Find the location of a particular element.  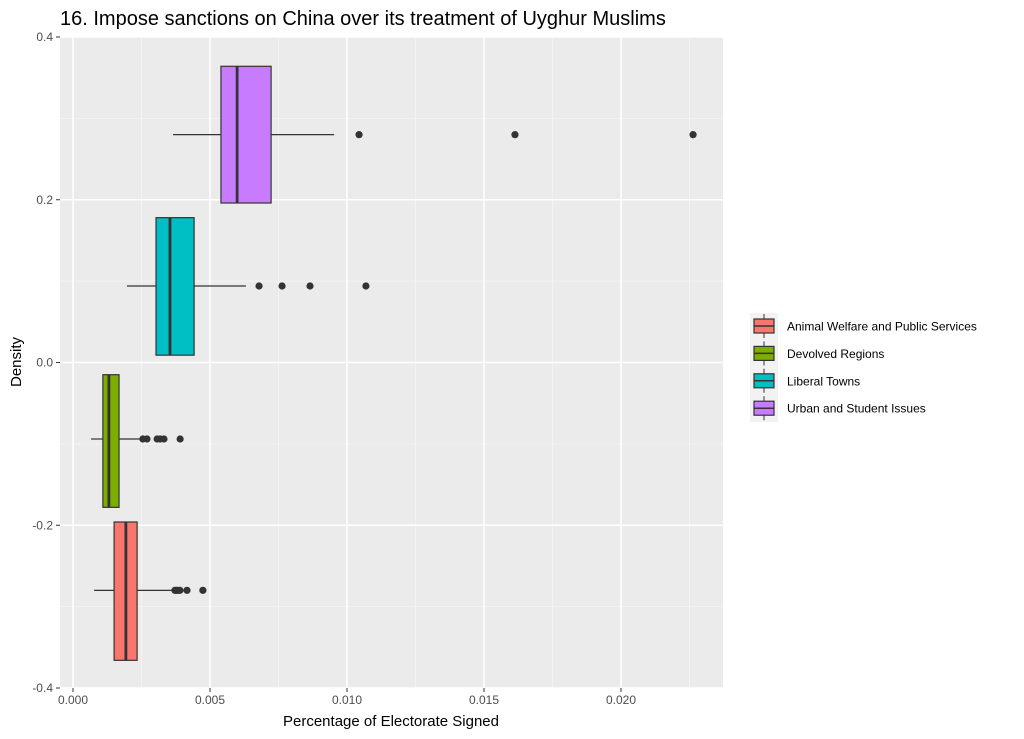

y-tick-label: -0.2 is located at coordinates (42, 525).